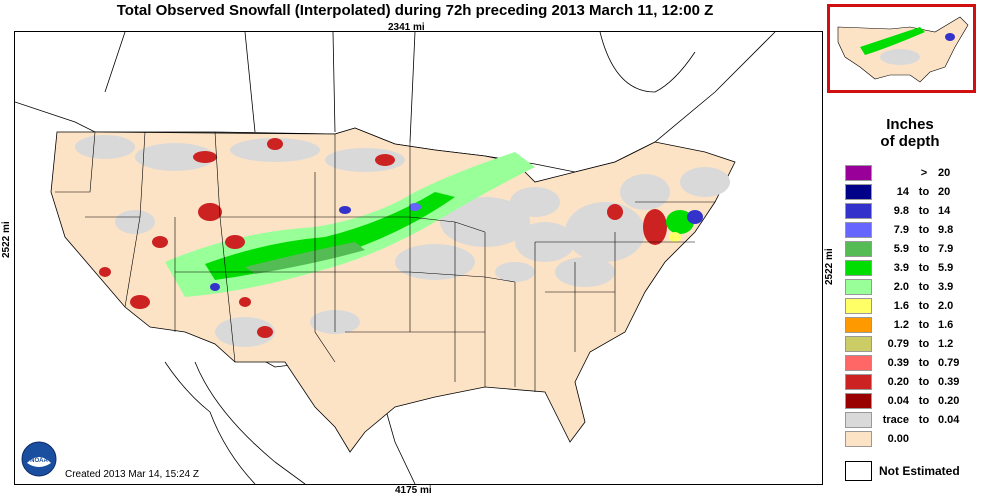 The height and width of the screenshot is (501, 981). What do you see at coordinates (684, 226) in the screenshot?
I see `northeast-snow` at bounding box center [684, 226].